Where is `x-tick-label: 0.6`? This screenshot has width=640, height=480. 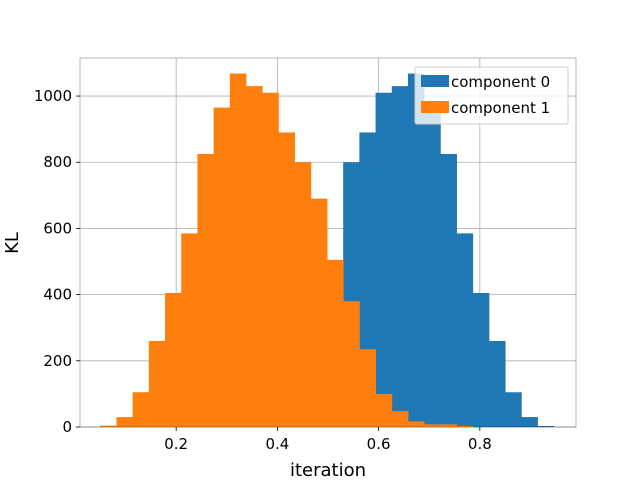 x-tick-label: 0.6 is located at coordinates (379, 444).